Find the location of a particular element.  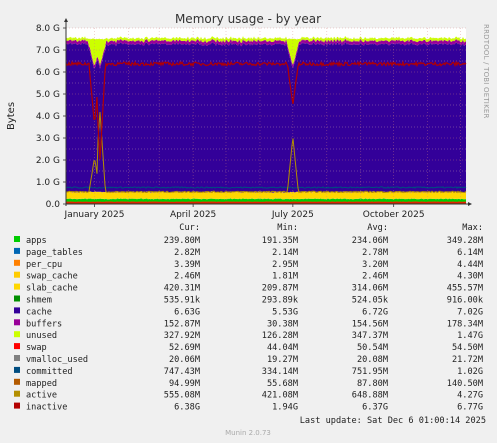

legend-cur-shmem: 535.91k is located at coordinates (182, 301).